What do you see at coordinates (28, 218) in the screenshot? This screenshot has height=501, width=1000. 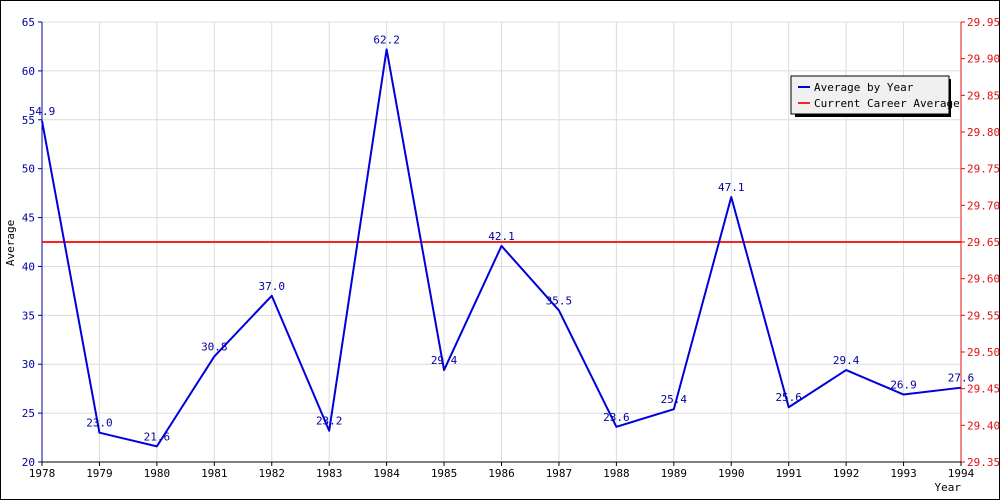 I see `left-tick-label: 45` at bounding box center [28, 218].